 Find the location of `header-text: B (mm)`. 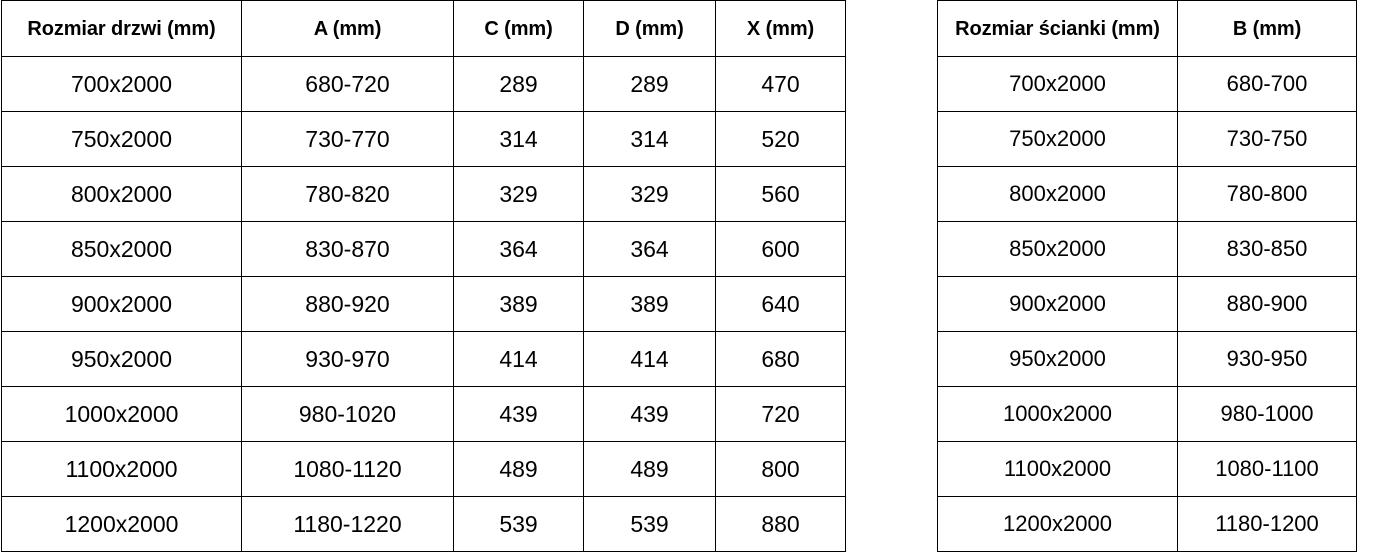

header-text: B (mm) is located at coordinates (1267, 28).